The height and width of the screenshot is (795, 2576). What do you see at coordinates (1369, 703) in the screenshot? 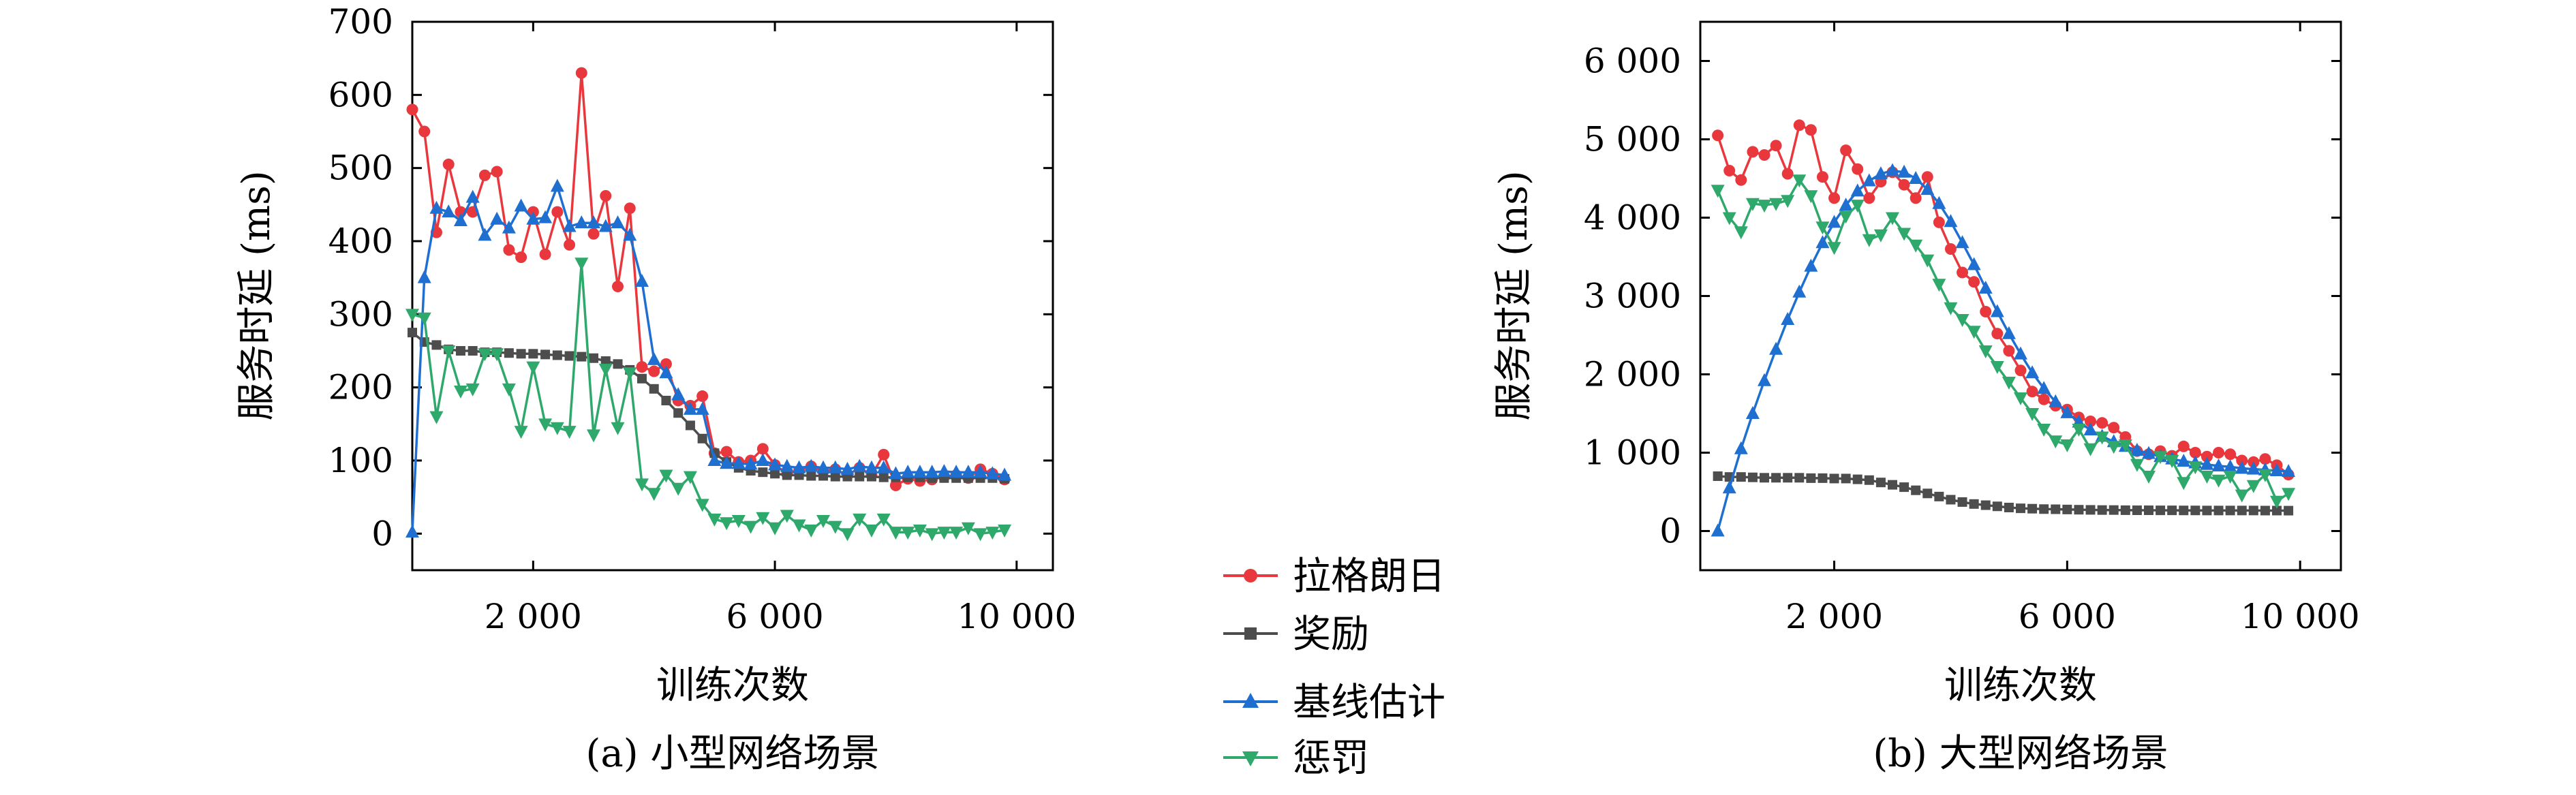
I see `legend-label-baseline: 基线估计` at bounding box center [1369, 703].